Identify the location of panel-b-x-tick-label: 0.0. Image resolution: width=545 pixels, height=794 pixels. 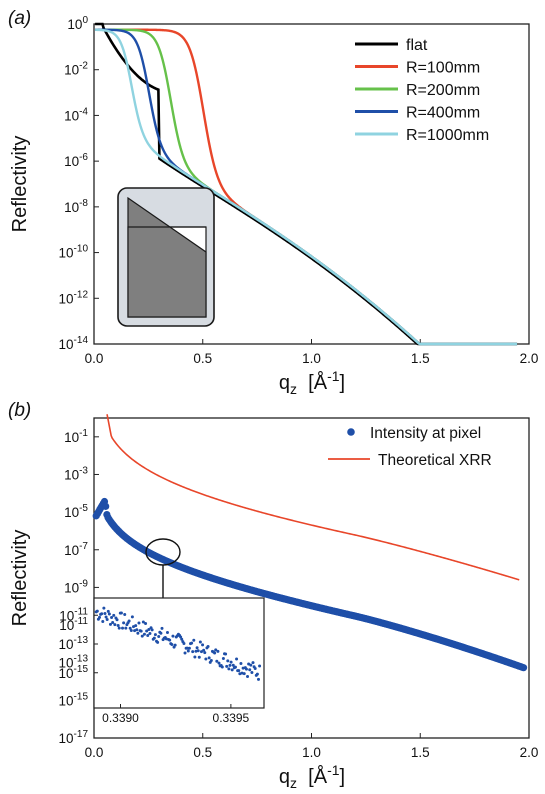
(94, 752).